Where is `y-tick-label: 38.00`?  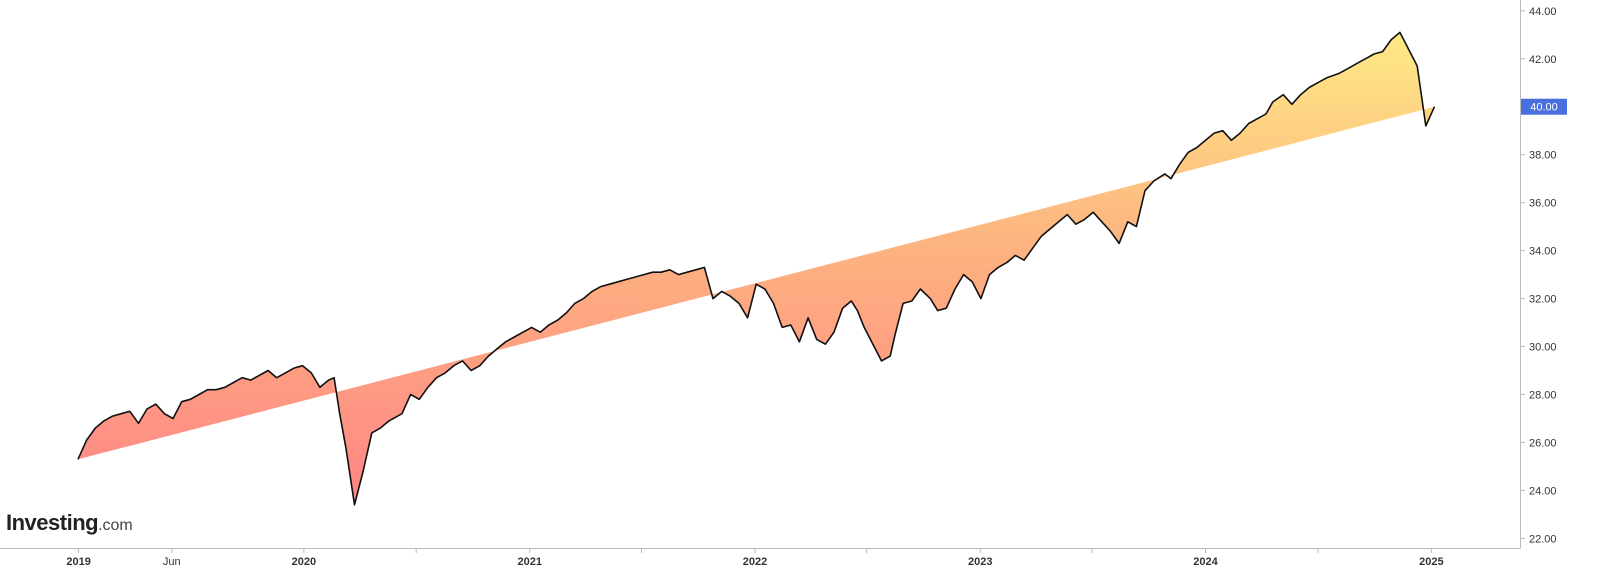
y-tick-label: 38.00 is located at coordinates (1543, 156).